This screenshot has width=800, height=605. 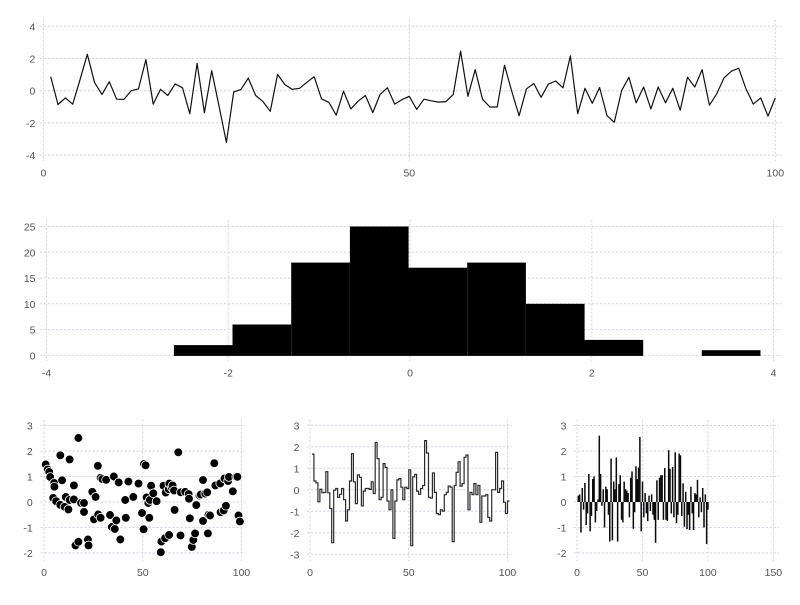 What do you see at coordinates (30, 279) in the screenshot?
I see `svg-text: 15` at bounding box center [30, 279].